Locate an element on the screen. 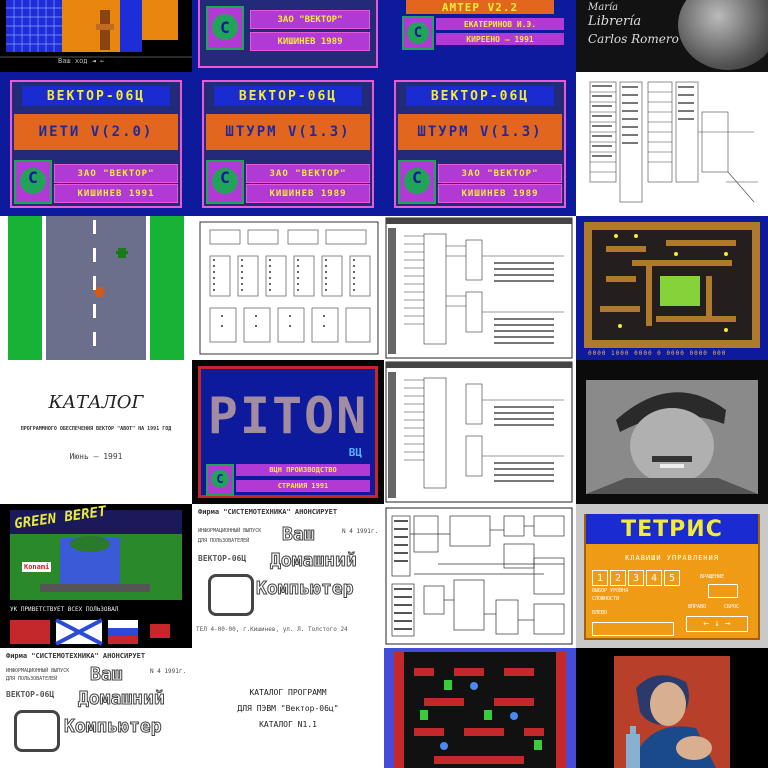  year-label: СТРАНИЯ 1991 is located at coordinates (303, 486).